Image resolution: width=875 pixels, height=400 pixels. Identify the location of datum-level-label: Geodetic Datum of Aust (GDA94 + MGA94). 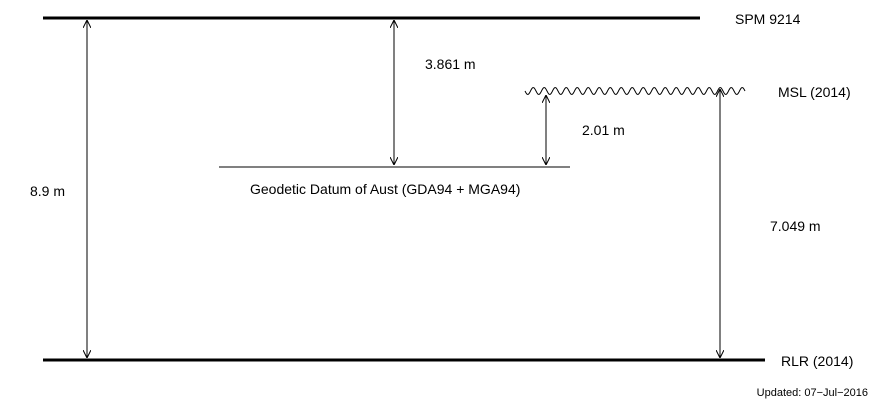
(385, 189).